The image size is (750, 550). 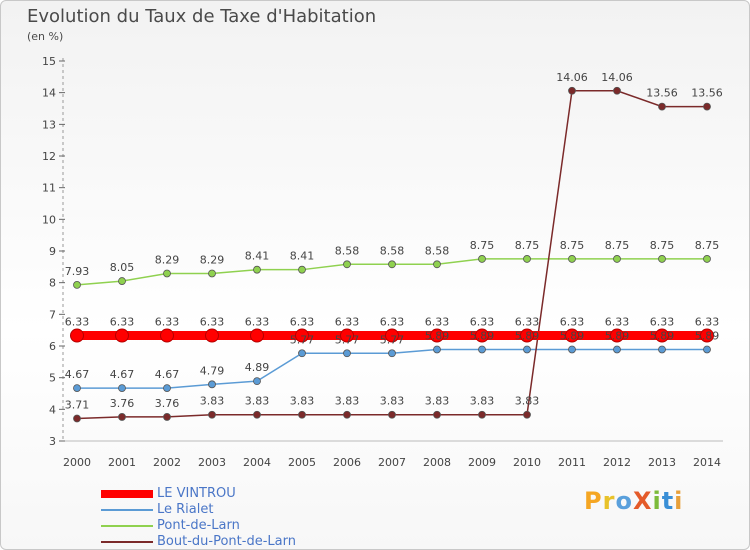 What do you see at coordinates (49, 124) in the screenshot?
I see `y-tick-label: 13` at bounding box center [49, 124].